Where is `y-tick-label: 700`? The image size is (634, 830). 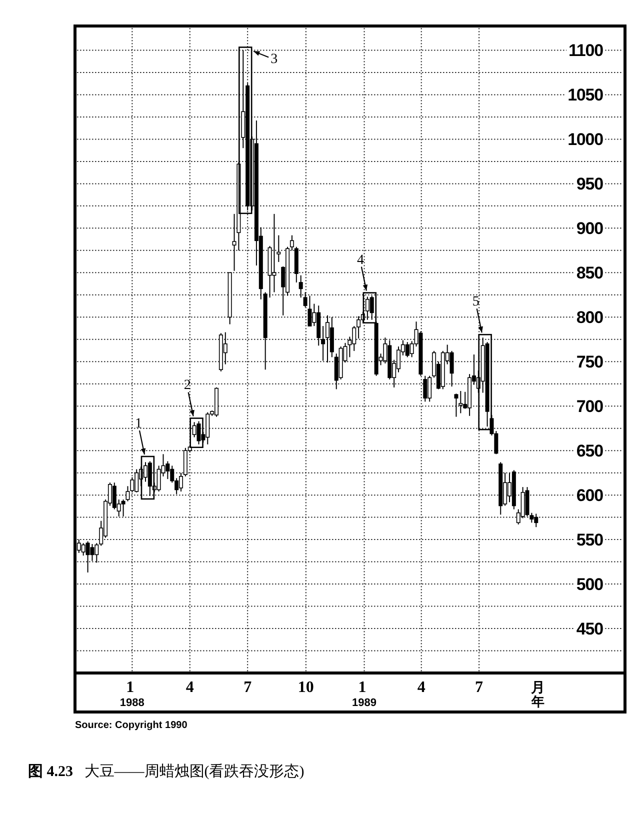
y-tick-label: 700 is located at coordinates (590, 406).